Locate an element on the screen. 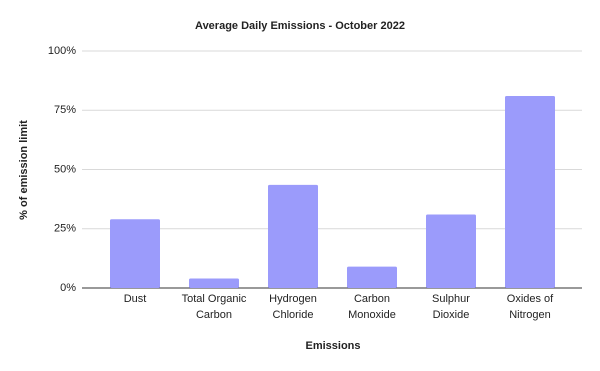 This screenshot has width=600, height=371. x-tick-label: Total Organic Carbon is located at coordinates (214, 307).